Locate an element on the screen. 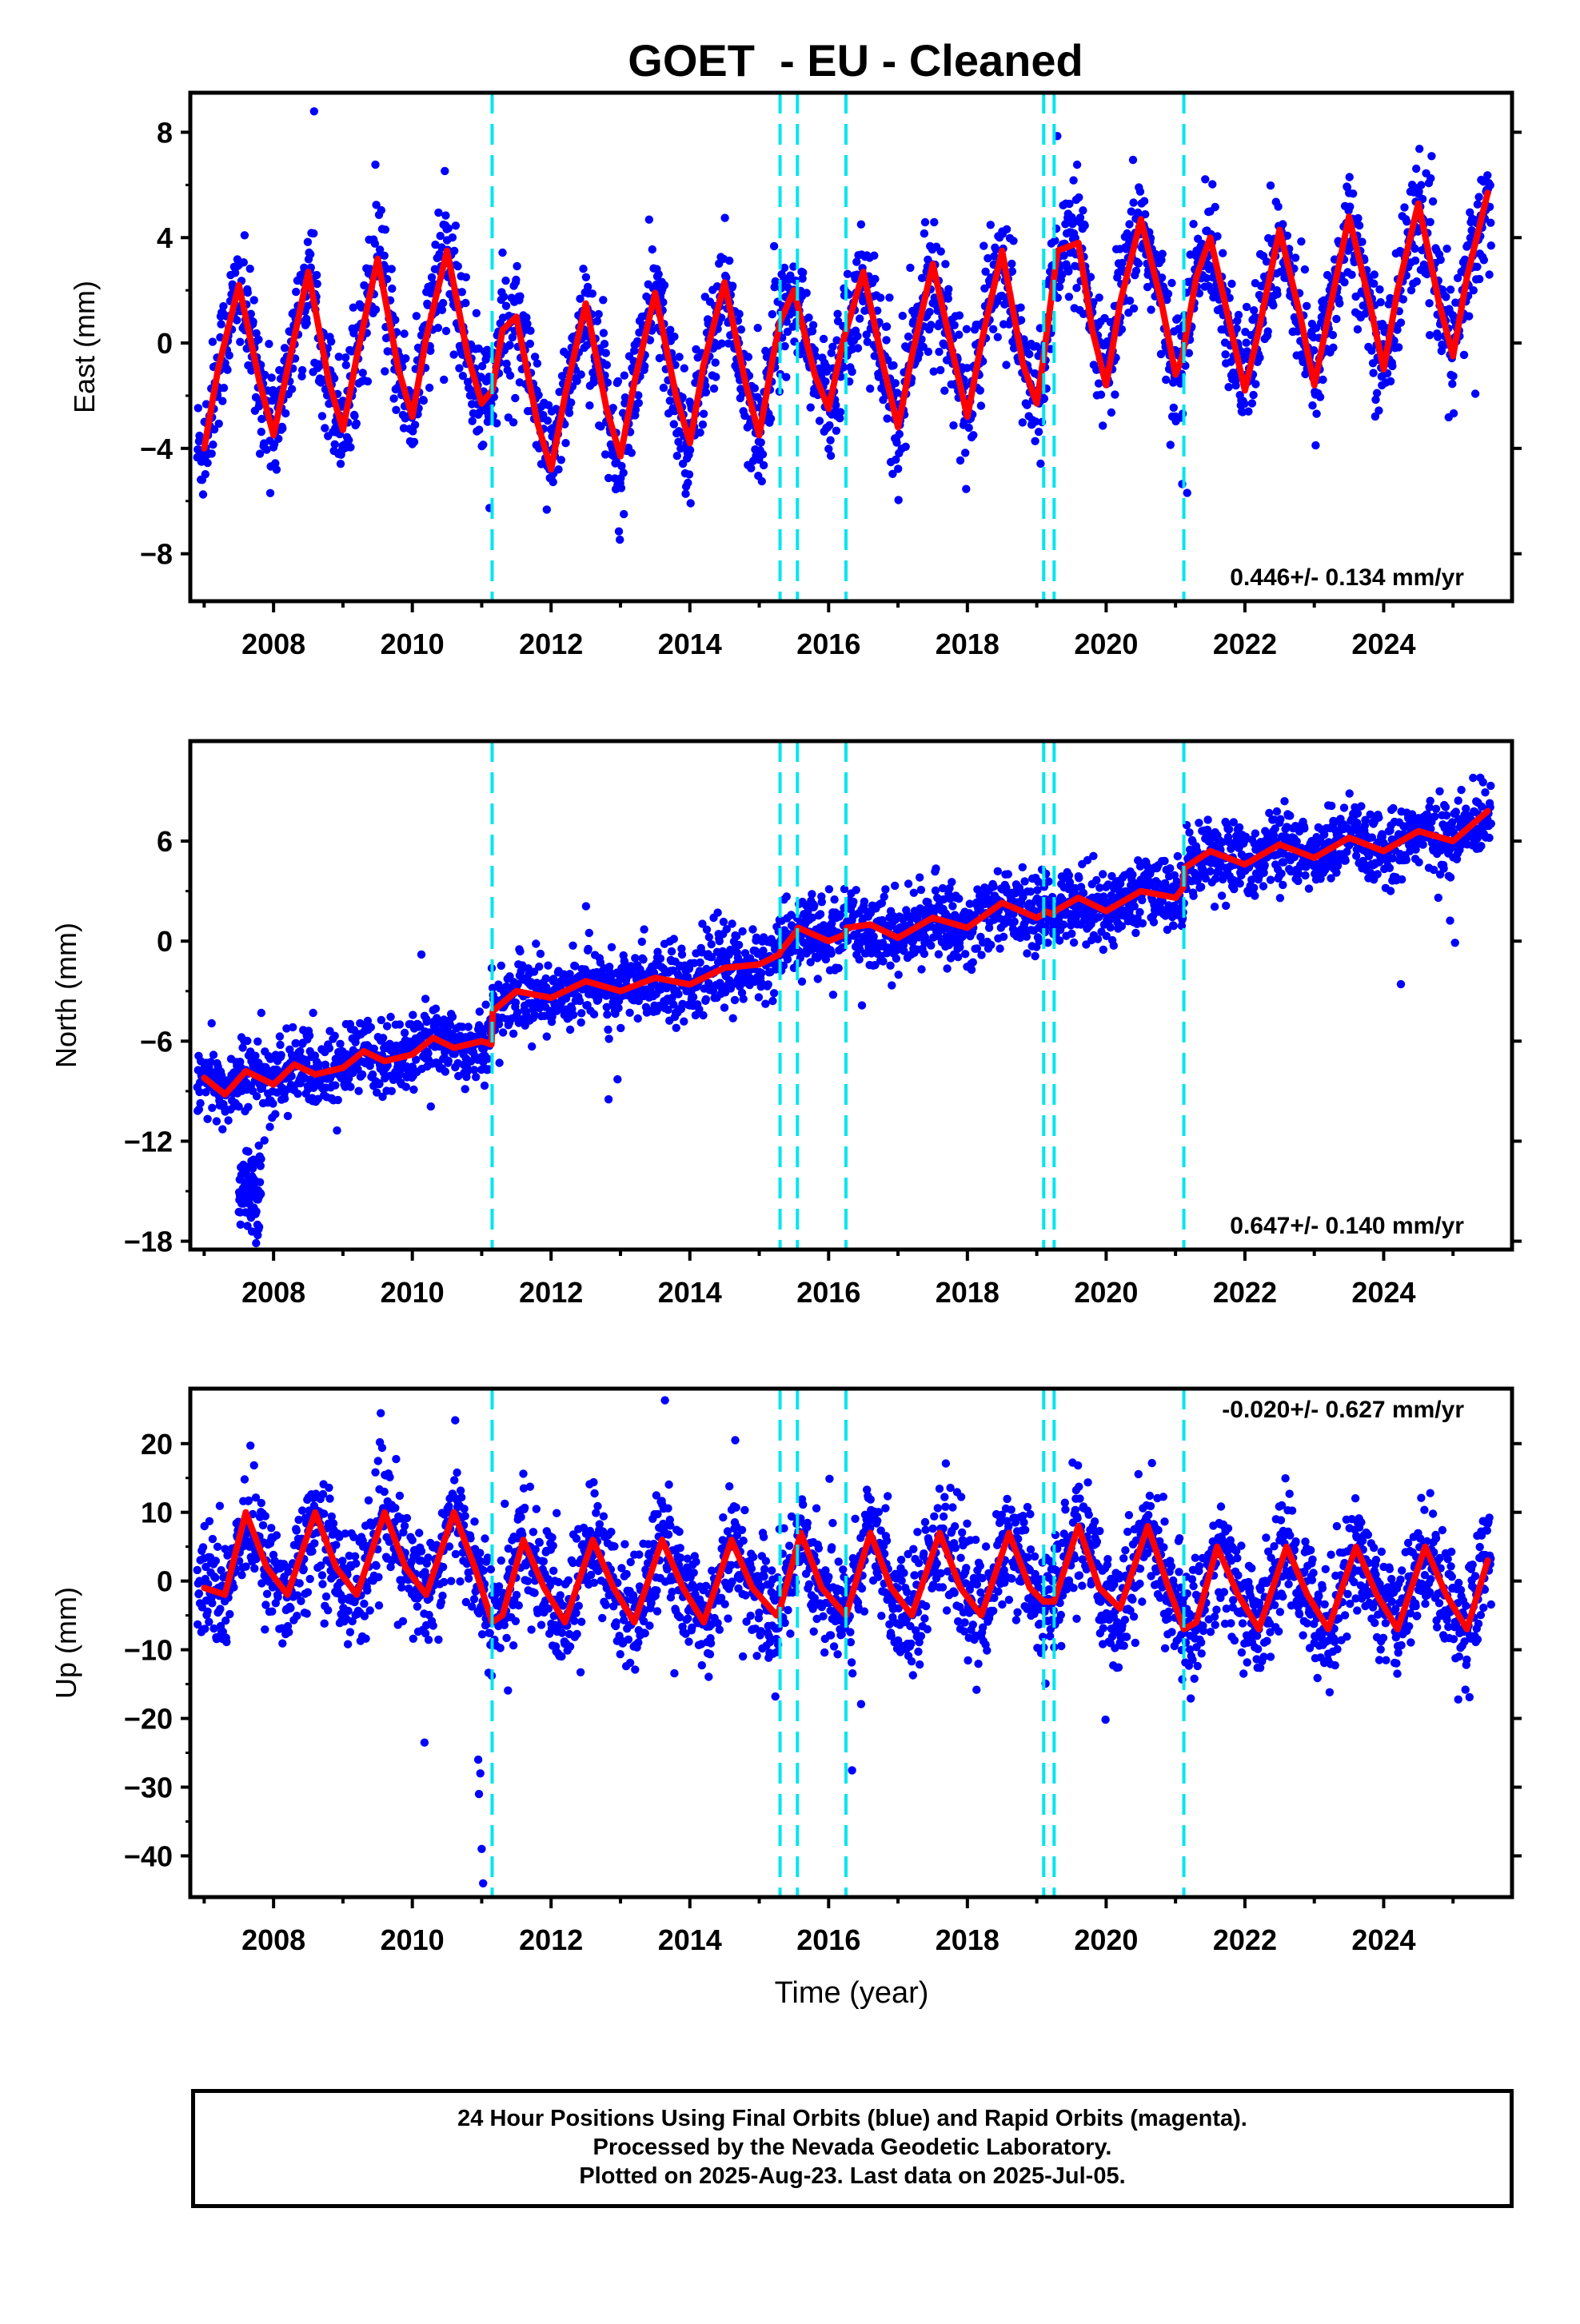  x-tick-label: 2008 is located at coordinates (273, 644).